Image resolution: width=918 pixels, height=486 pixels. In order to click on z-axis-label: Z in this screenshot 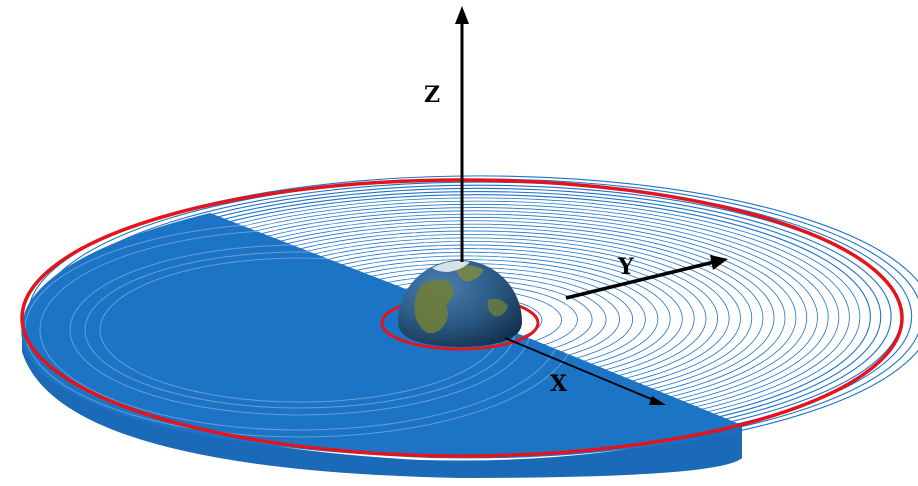, I will do `click(432, 95)`.